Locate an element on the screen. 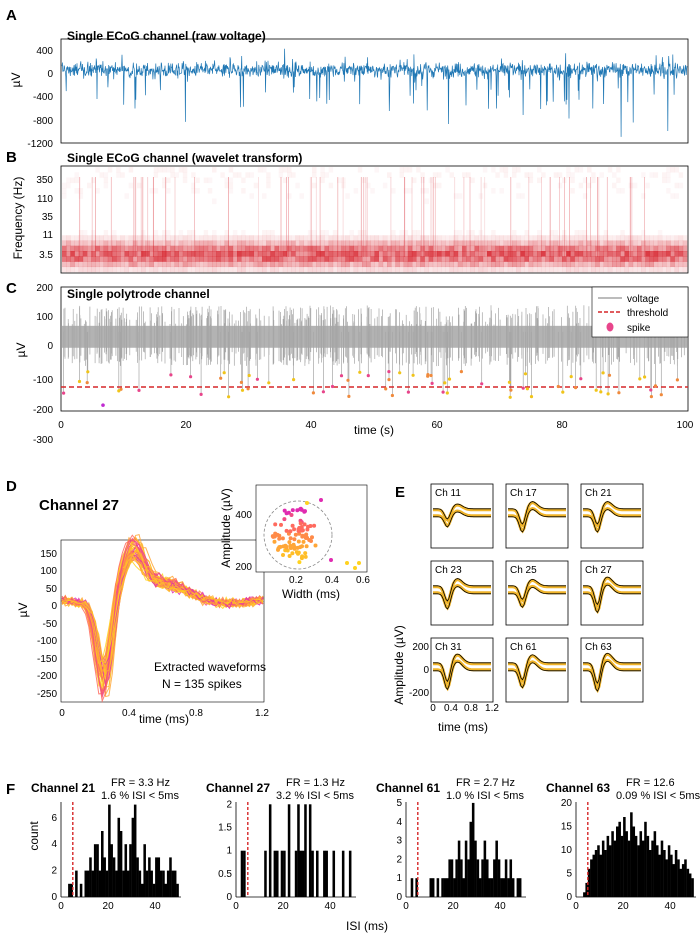  panel-b-ytick-11: 11 is located at coordinates (48, 235).